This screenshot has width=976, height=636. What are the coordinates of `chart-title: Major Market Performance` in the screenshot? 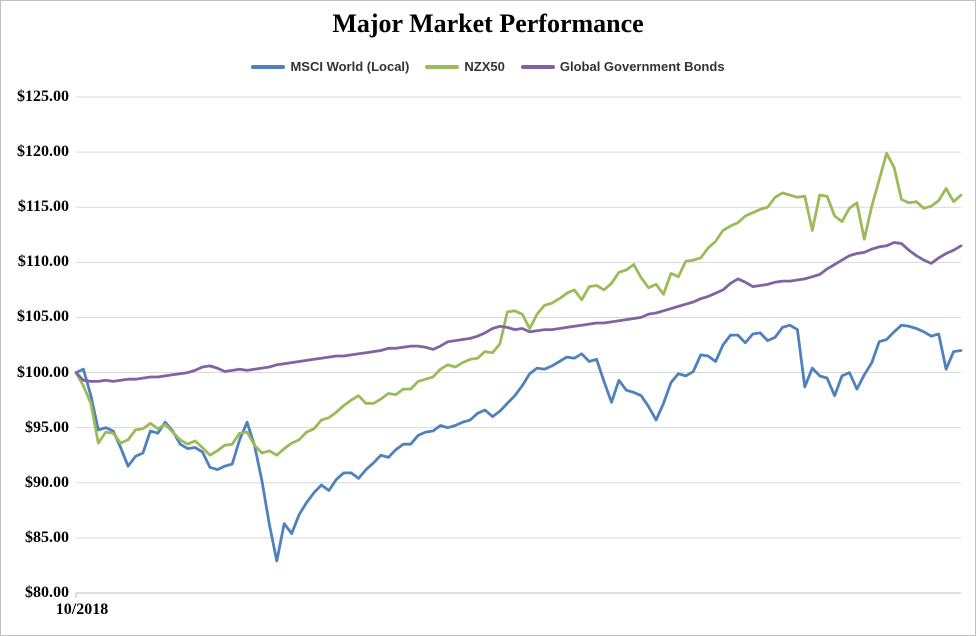 It's located at (488, 23).